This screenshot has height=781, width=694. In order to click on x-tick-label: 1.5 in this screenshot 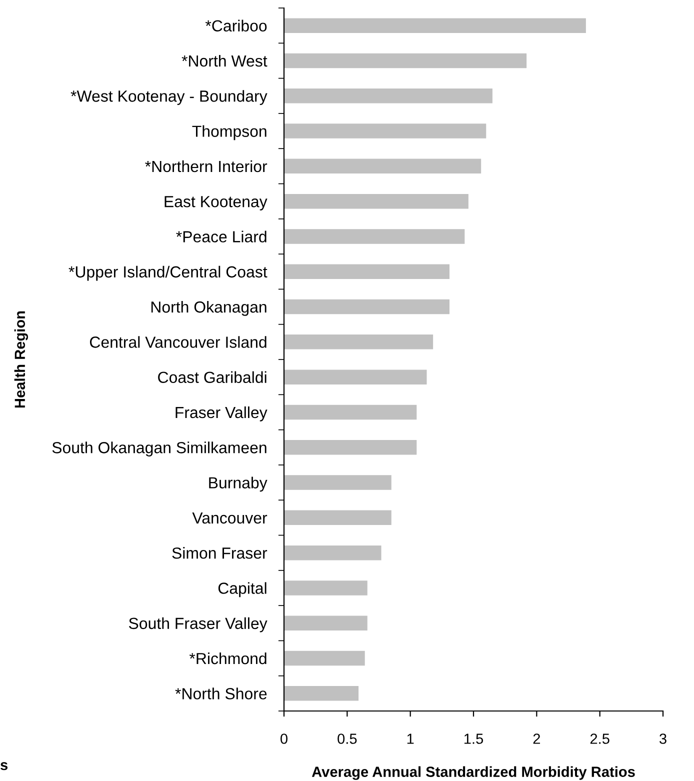, I will do `click(474, 739)`.